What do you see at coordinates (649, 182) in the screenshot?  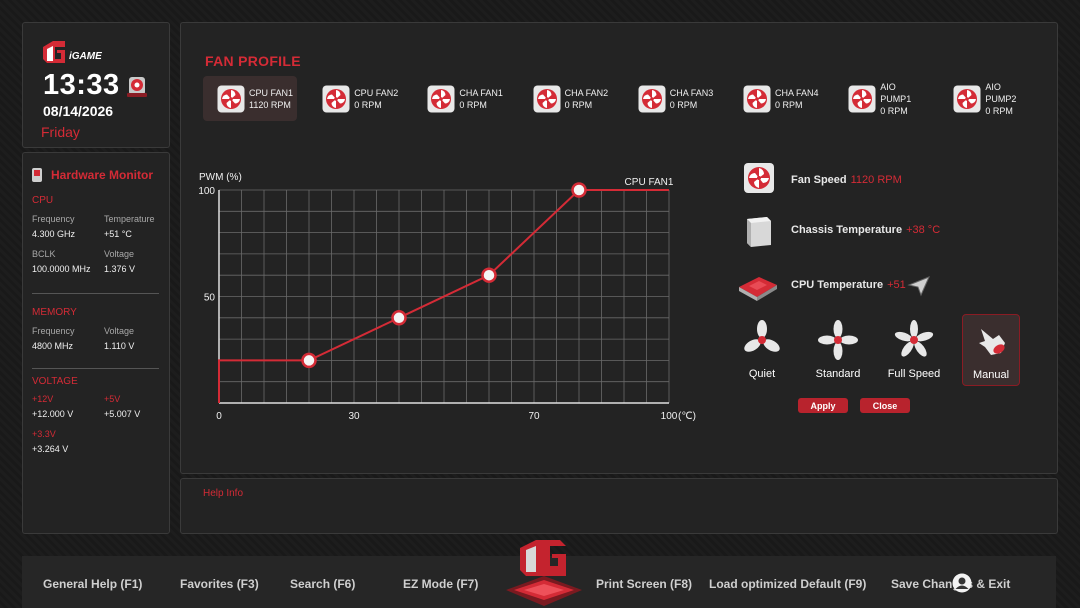 I see `series-label: CPU FAN1` at bounding box center [649, 182].